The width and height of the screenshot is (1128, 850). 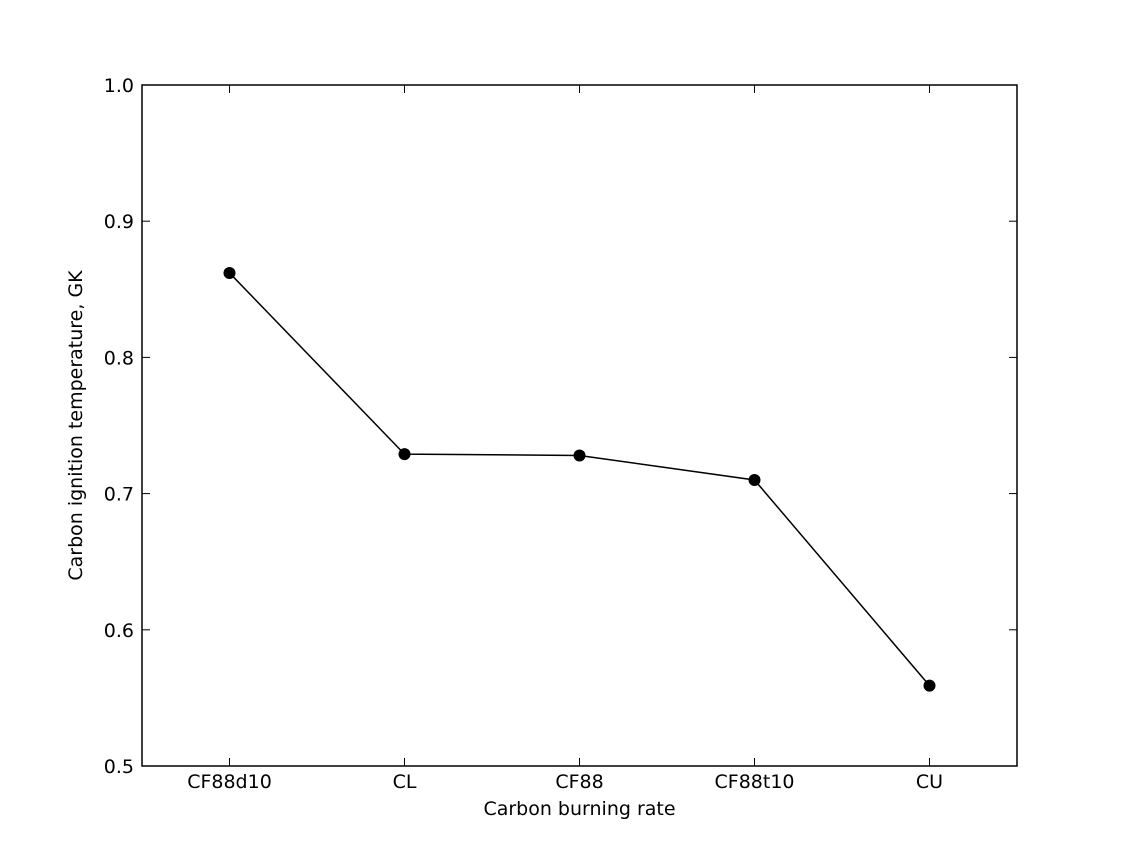 What do you see at coordinates (119, 767) in the screenshot?
I see `y-tick-label: 0.5` at bounding box center [119, 767].